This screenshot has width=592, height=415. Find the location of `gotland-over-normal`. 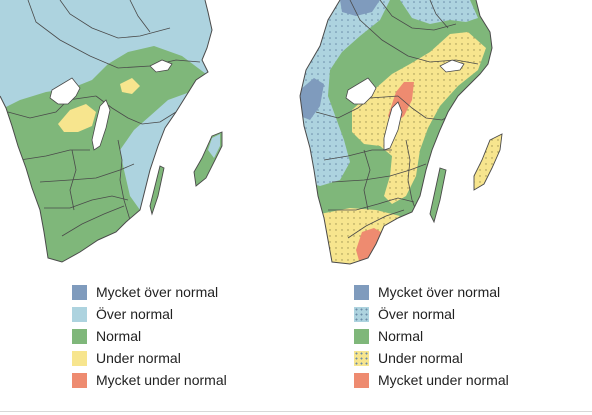

gotland-over-normal is located at coordinates (214, 146).